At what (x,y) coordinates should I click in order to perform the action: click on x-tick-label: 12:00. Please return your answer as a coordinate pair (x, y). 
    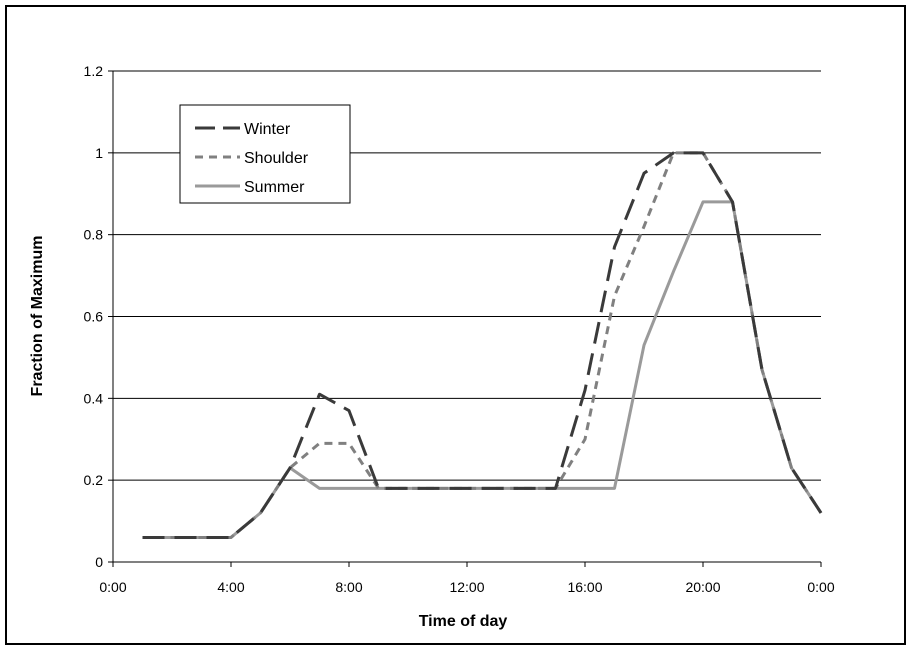
    Looking at the image, I should click on (466, 587).